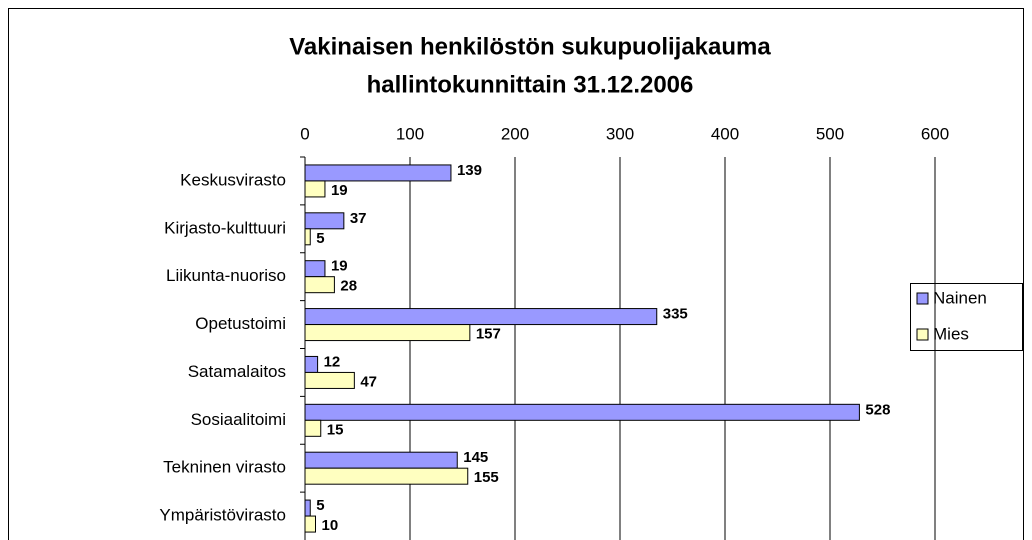 The width and height of the screenshot is (1032, 540). I want to click on legend-box, so click(966, 317).